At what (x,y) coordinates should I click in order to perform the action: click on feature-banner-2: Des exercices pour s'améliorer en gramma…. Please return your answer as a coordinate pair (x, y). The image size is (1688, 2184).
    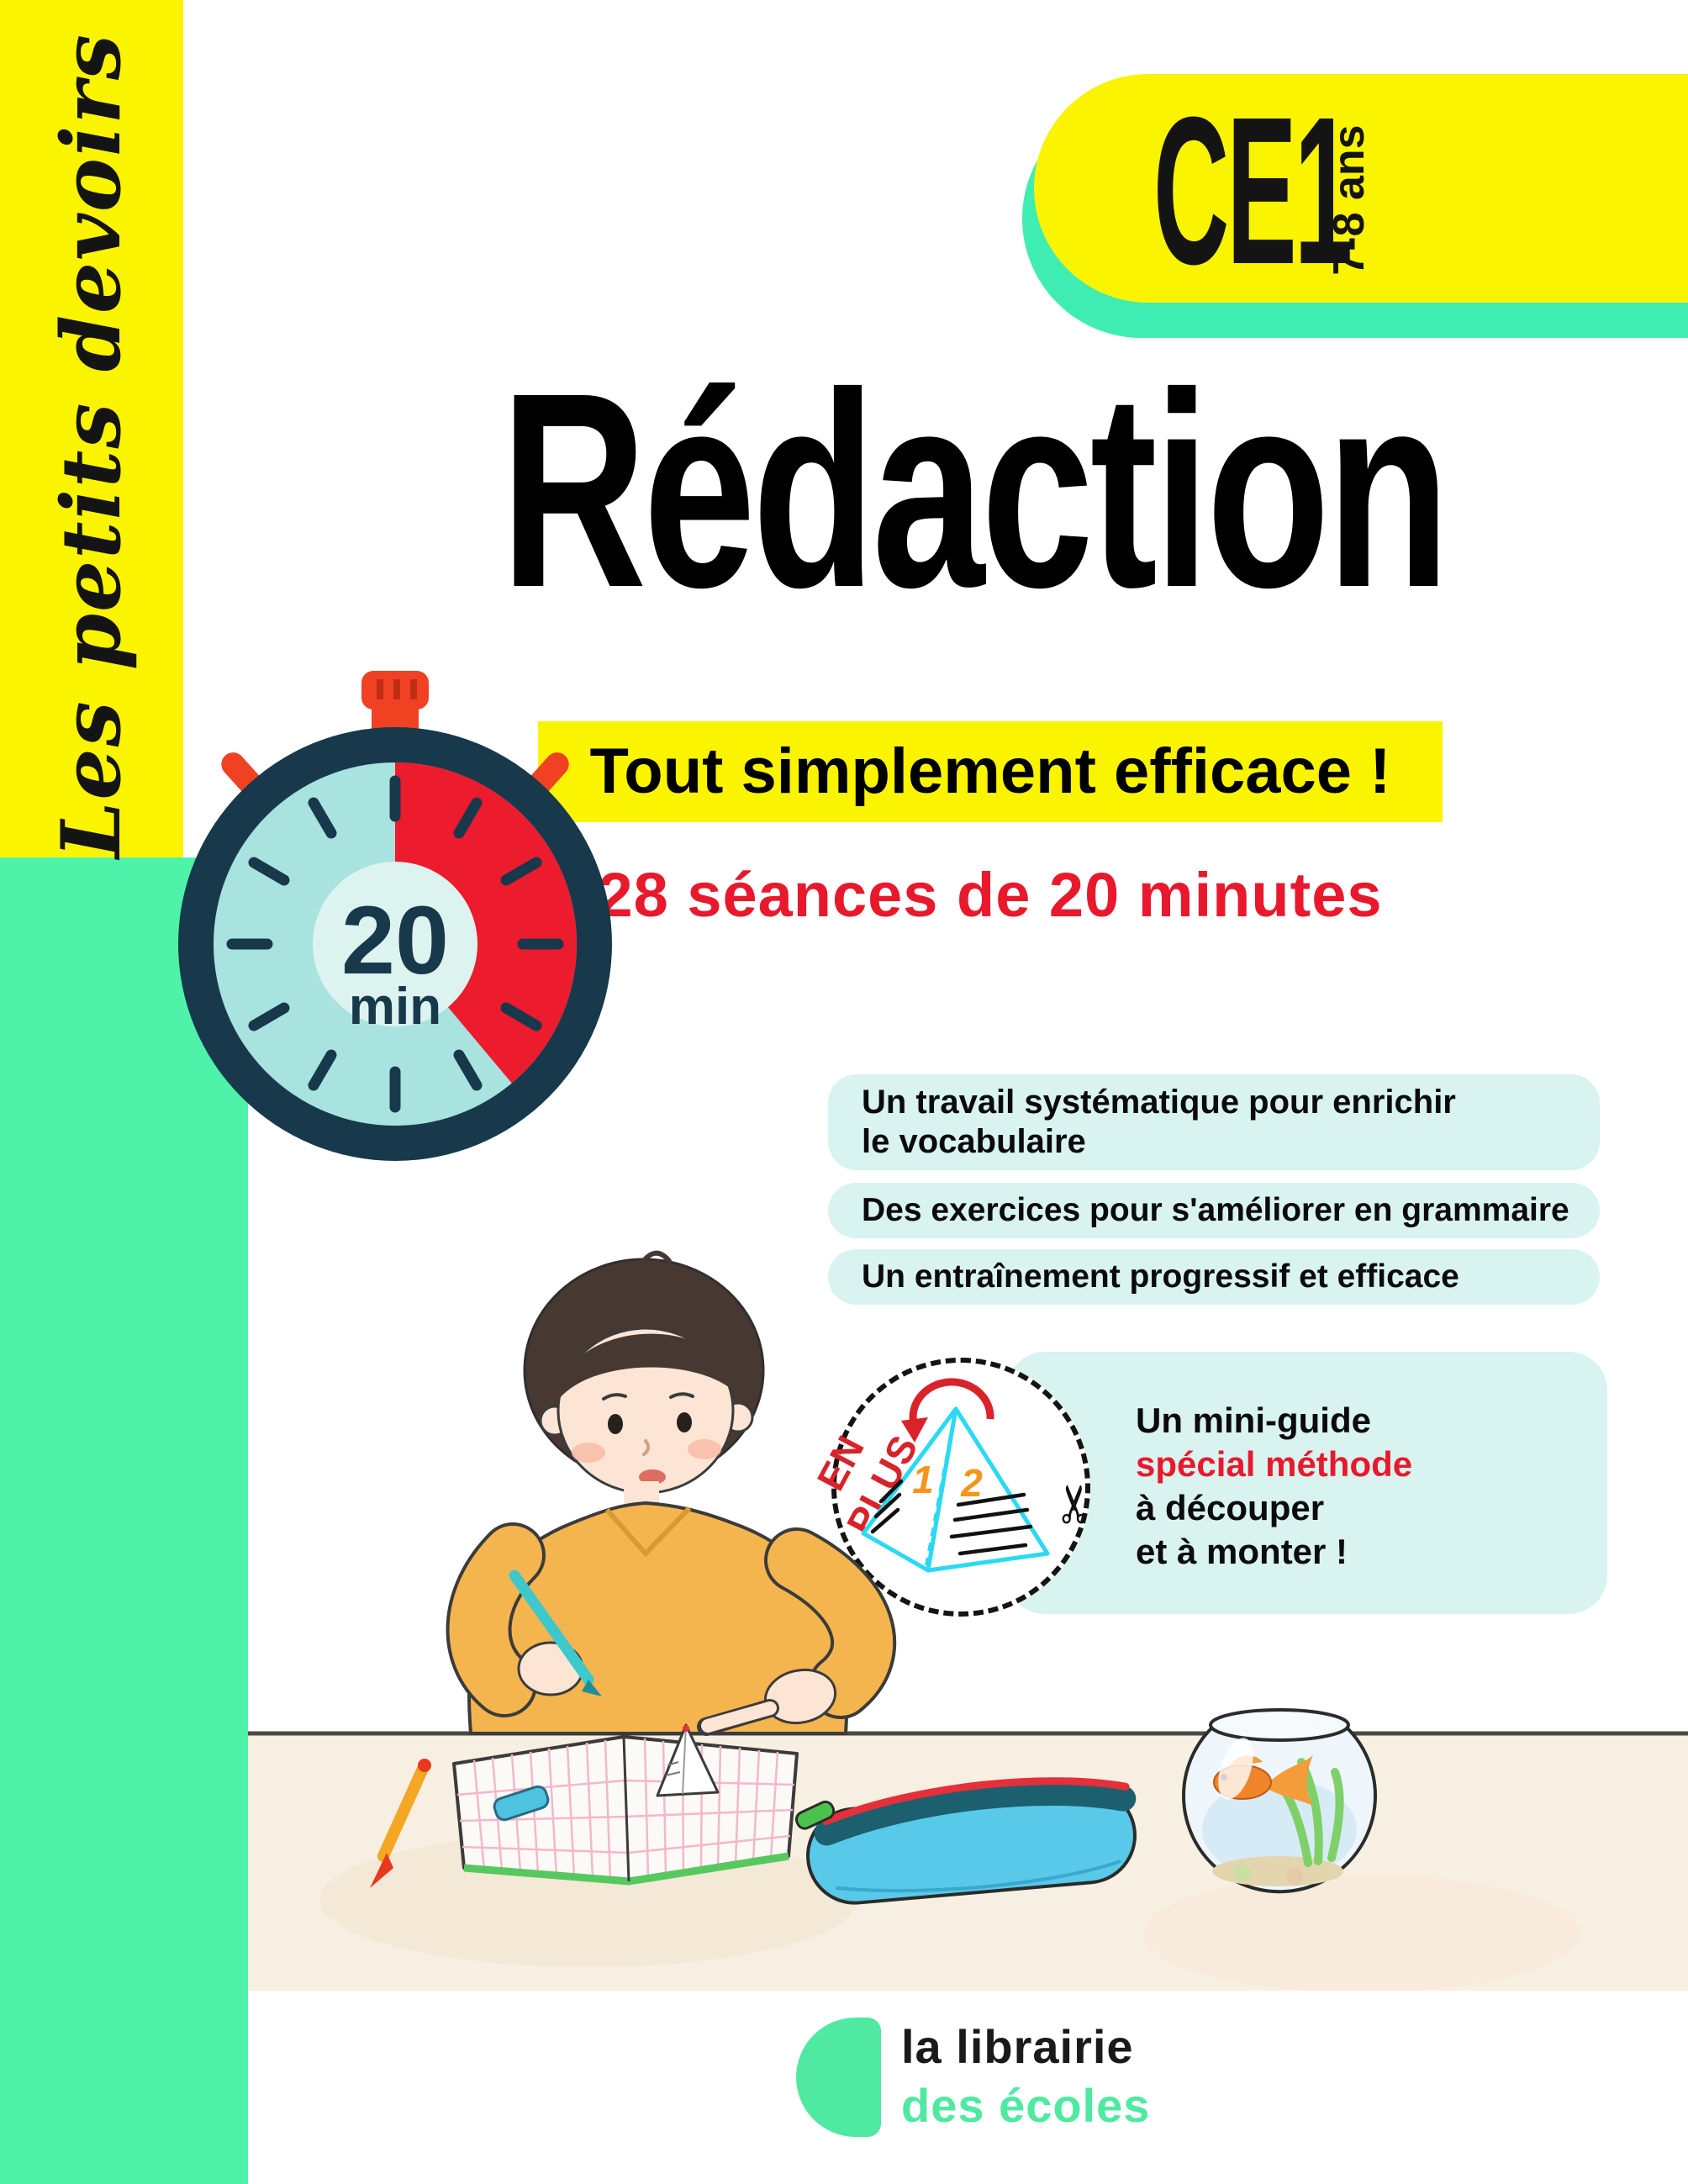
    Looking at the image, I should click on (1214, 1210).